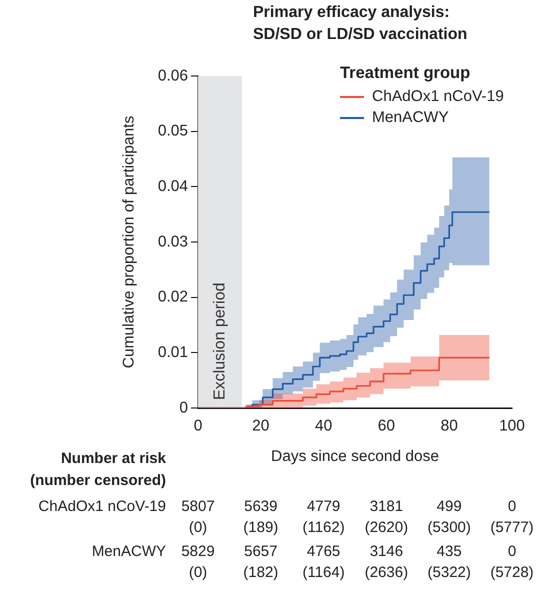 Image resolution: width=539 pixels, height=592 pixels. What do you see at coordinates (323, 506) in the screenshot?
I see `text: 4779` at bounding box center [323, 506].